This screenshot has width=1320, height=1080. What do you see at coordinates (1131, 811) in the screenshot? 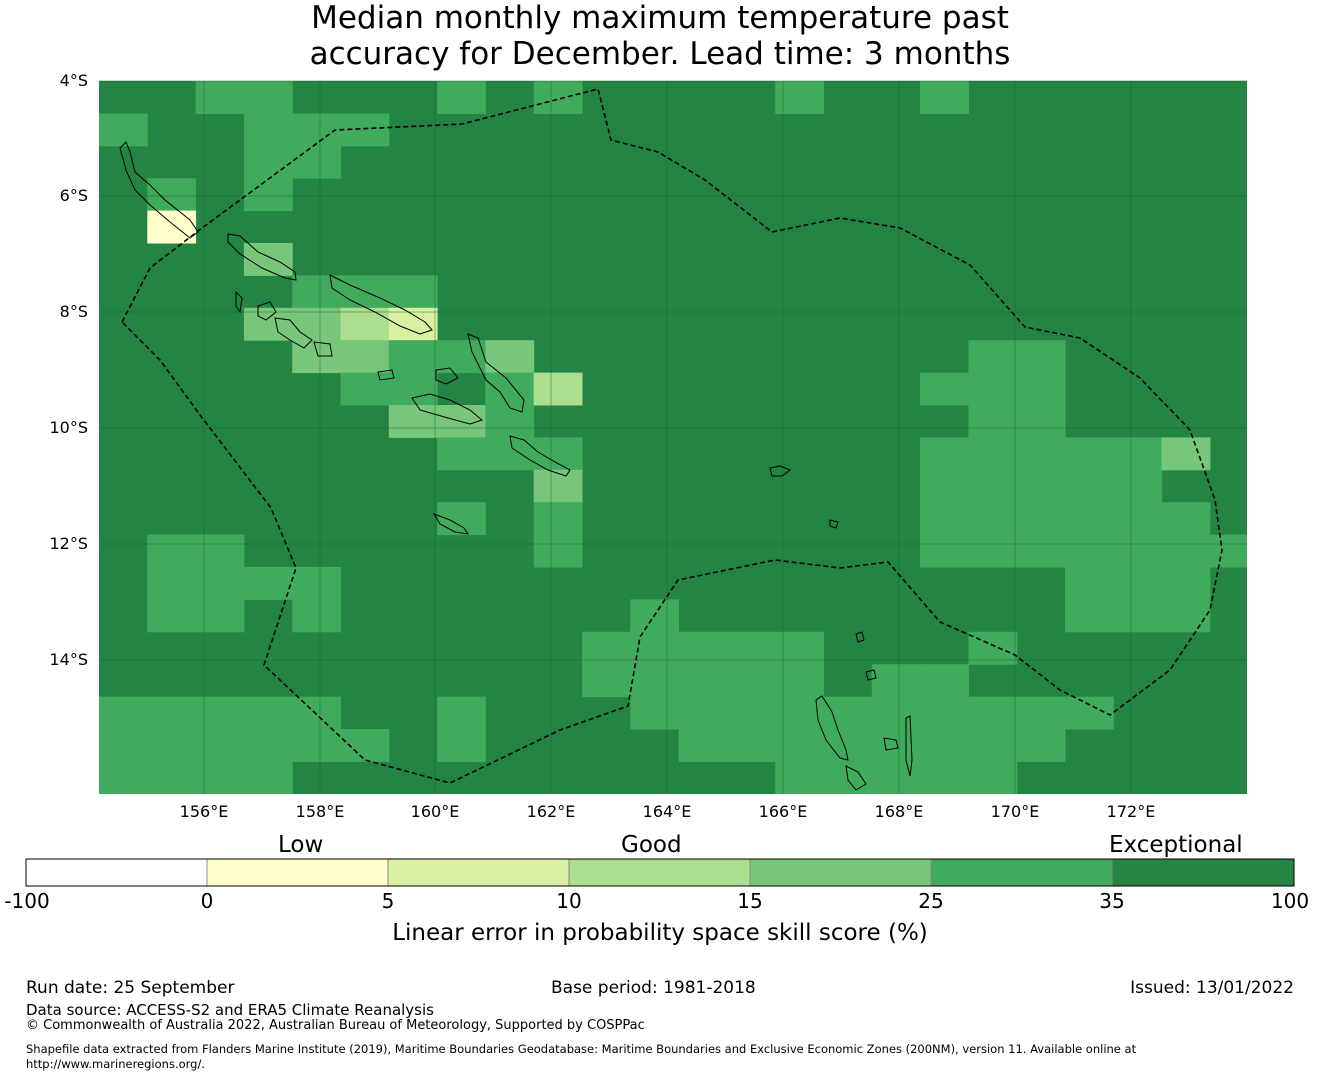
I see `lon-label: 172°E` at bounding box center [1131, 811].